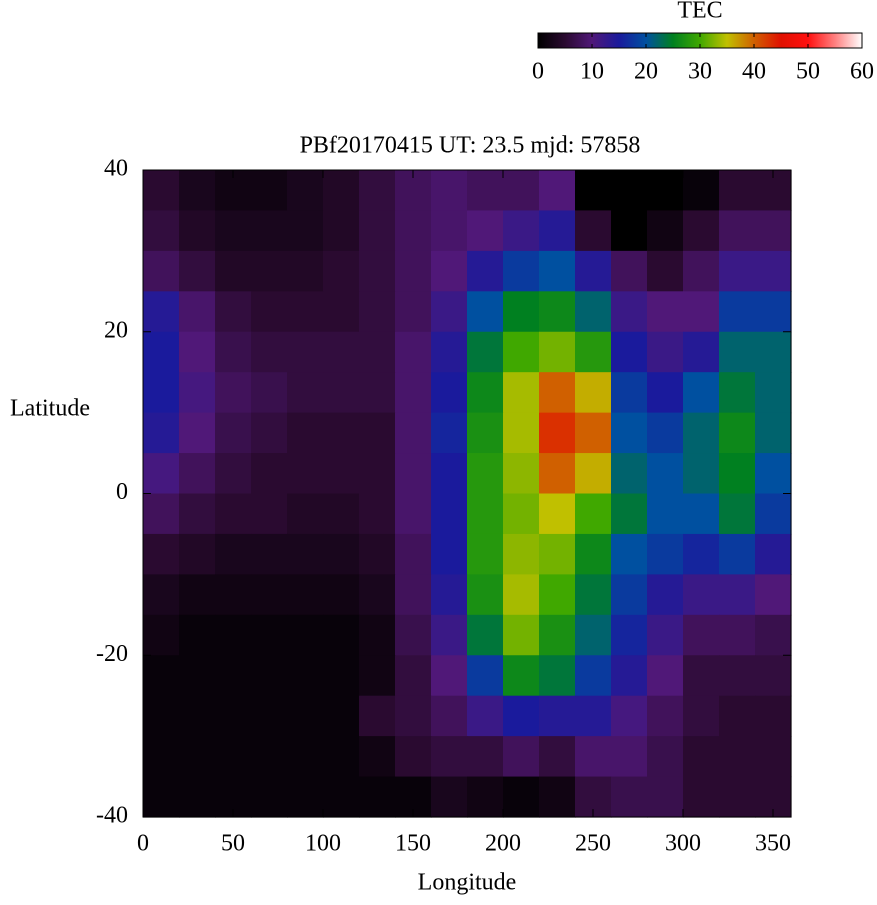  What do you see at coordinates (593, 844) in the screenshot?
I see `x-tick-label: 250` at bounding box center [593, 844].